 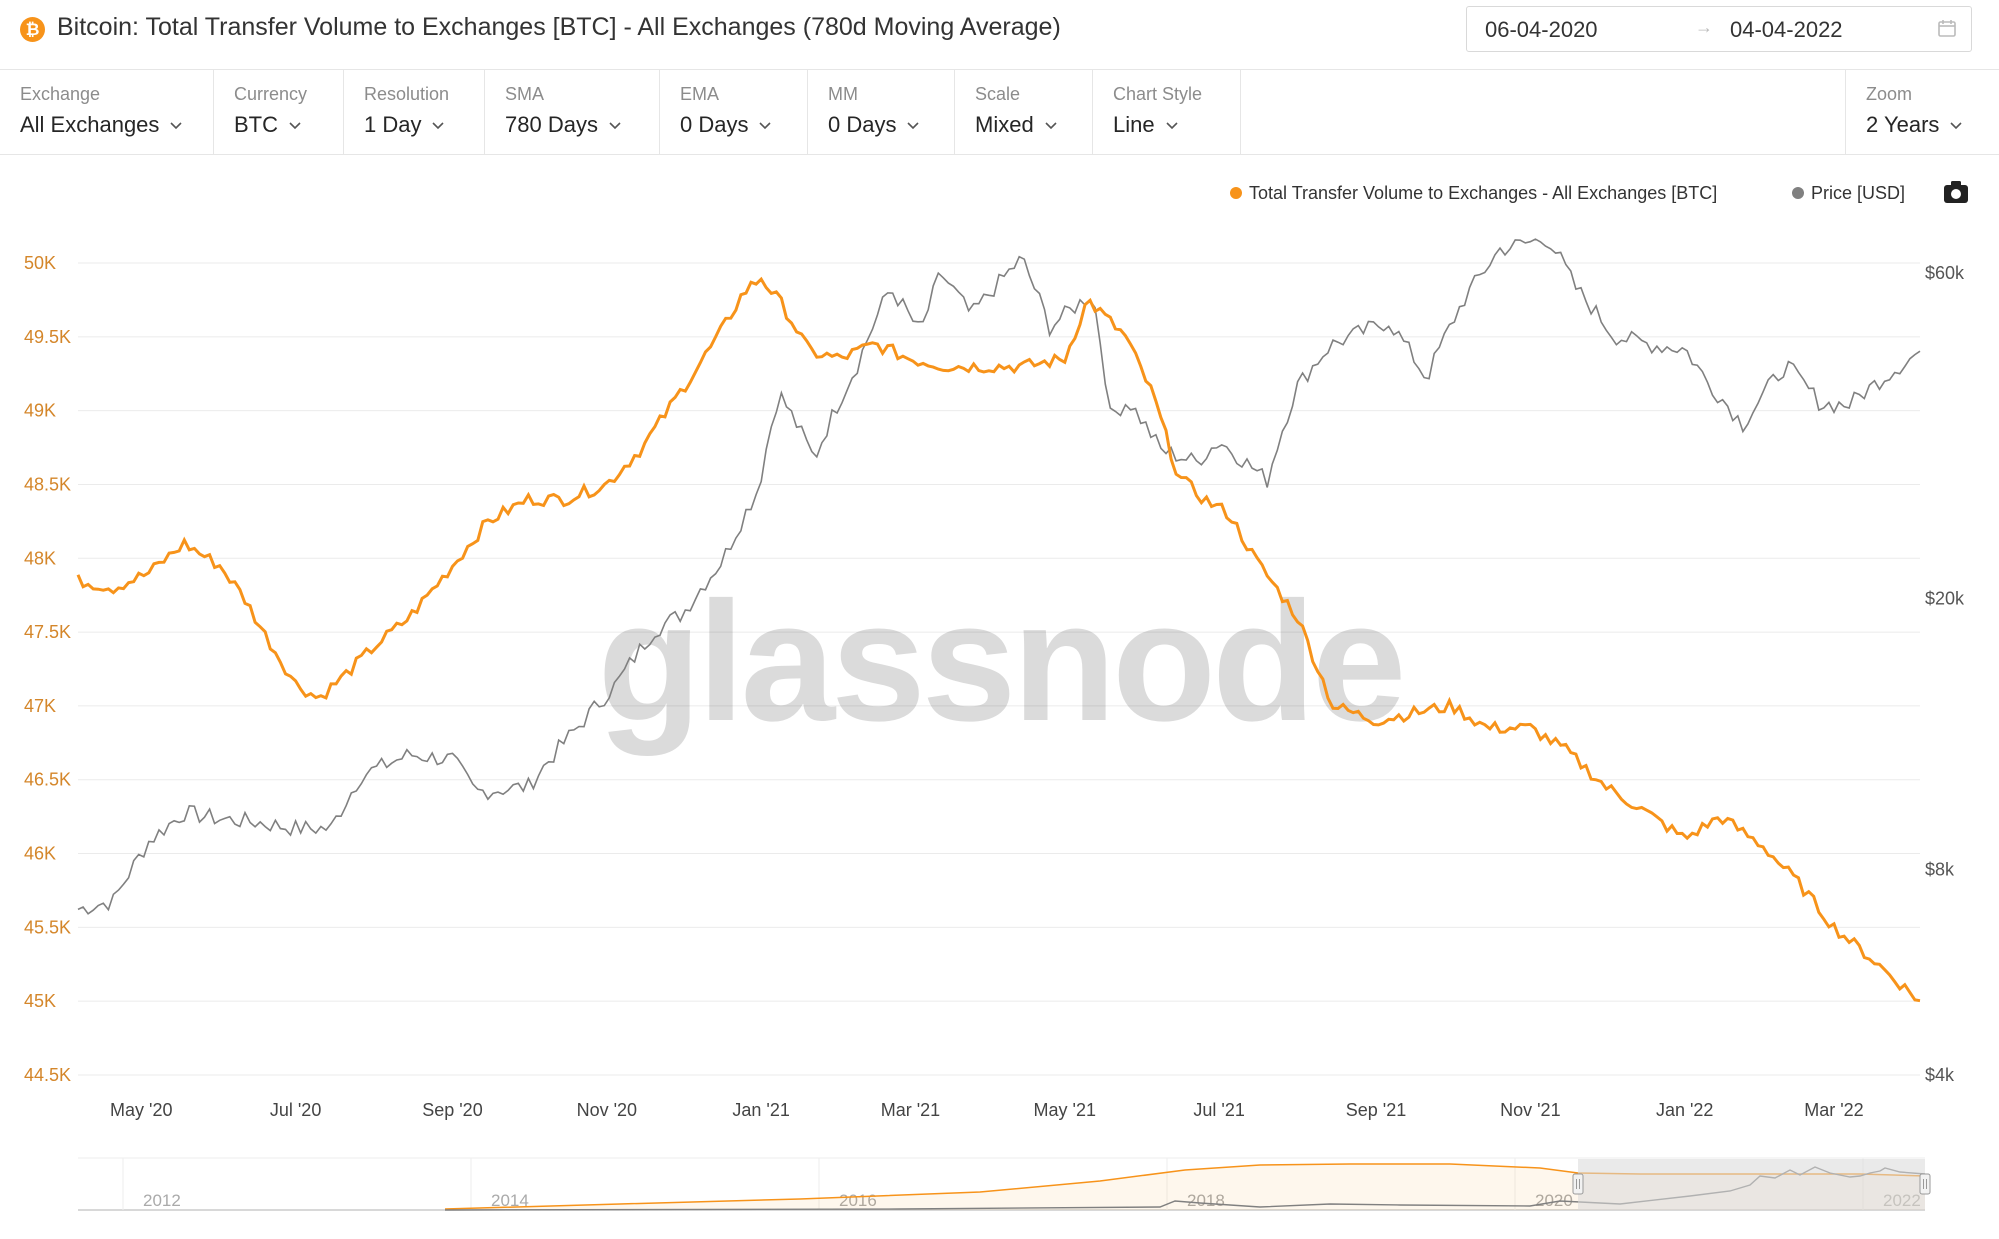 I want to click on range-arrow-icon: →, so click(x=1704, y=27).